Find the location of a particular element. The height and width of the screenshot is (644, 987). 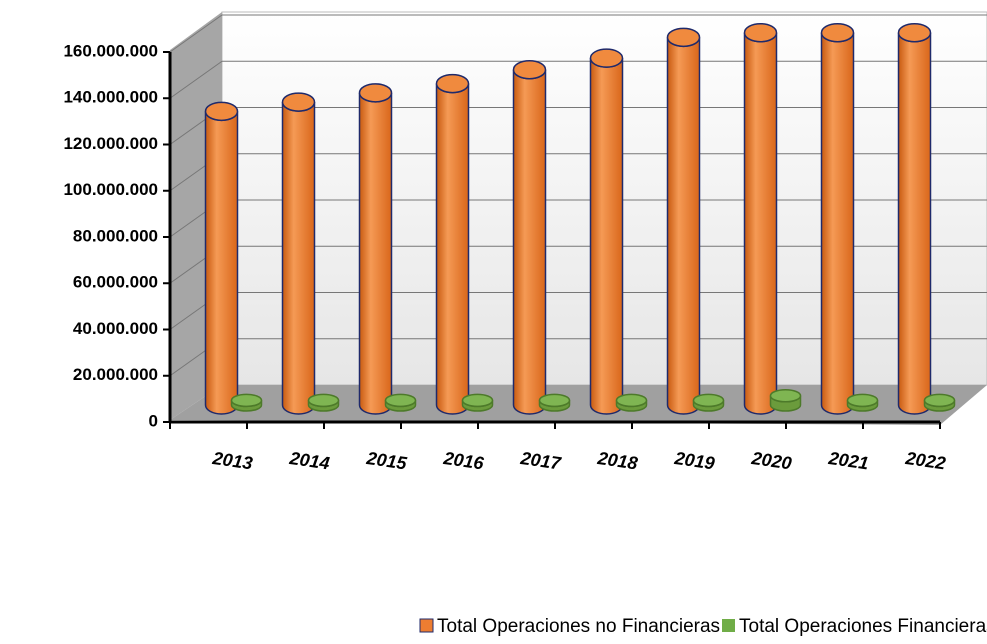

x-tick-label: 2019 is located at coordinates (693, 461).